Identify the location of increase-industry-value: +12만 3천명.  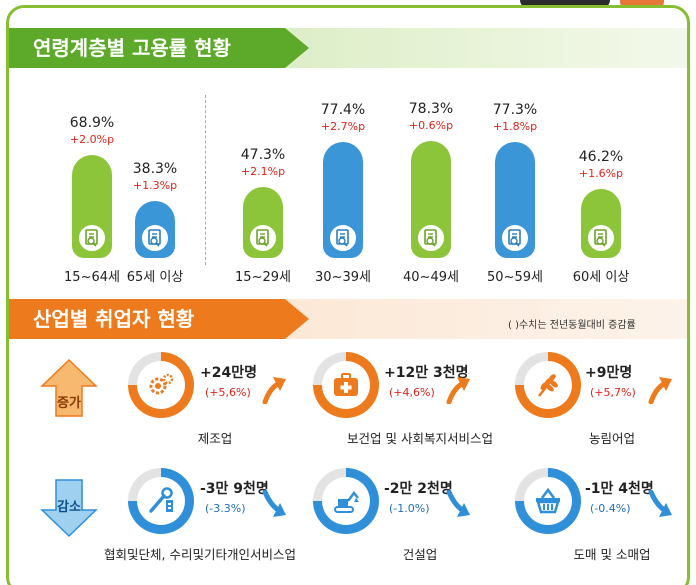
(426, 373).